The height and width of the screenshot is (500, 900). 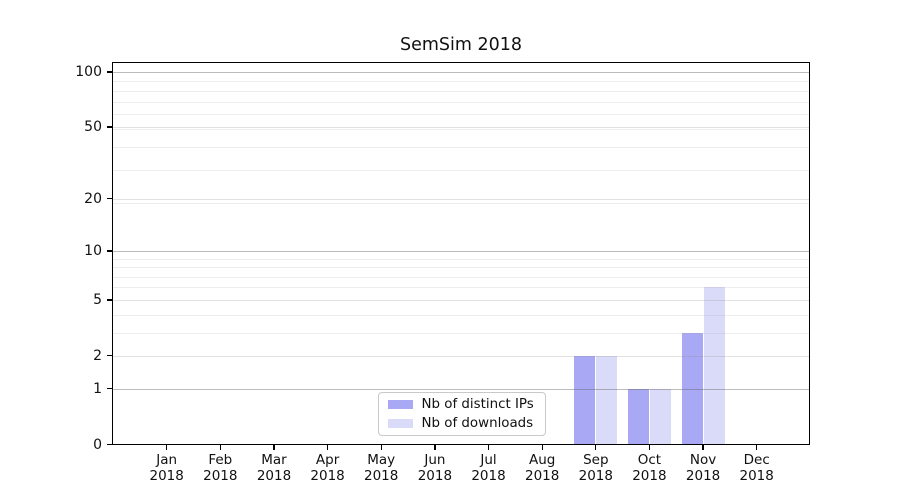 I want to click on y-tick-label: 2, so click(x=97, y=355).